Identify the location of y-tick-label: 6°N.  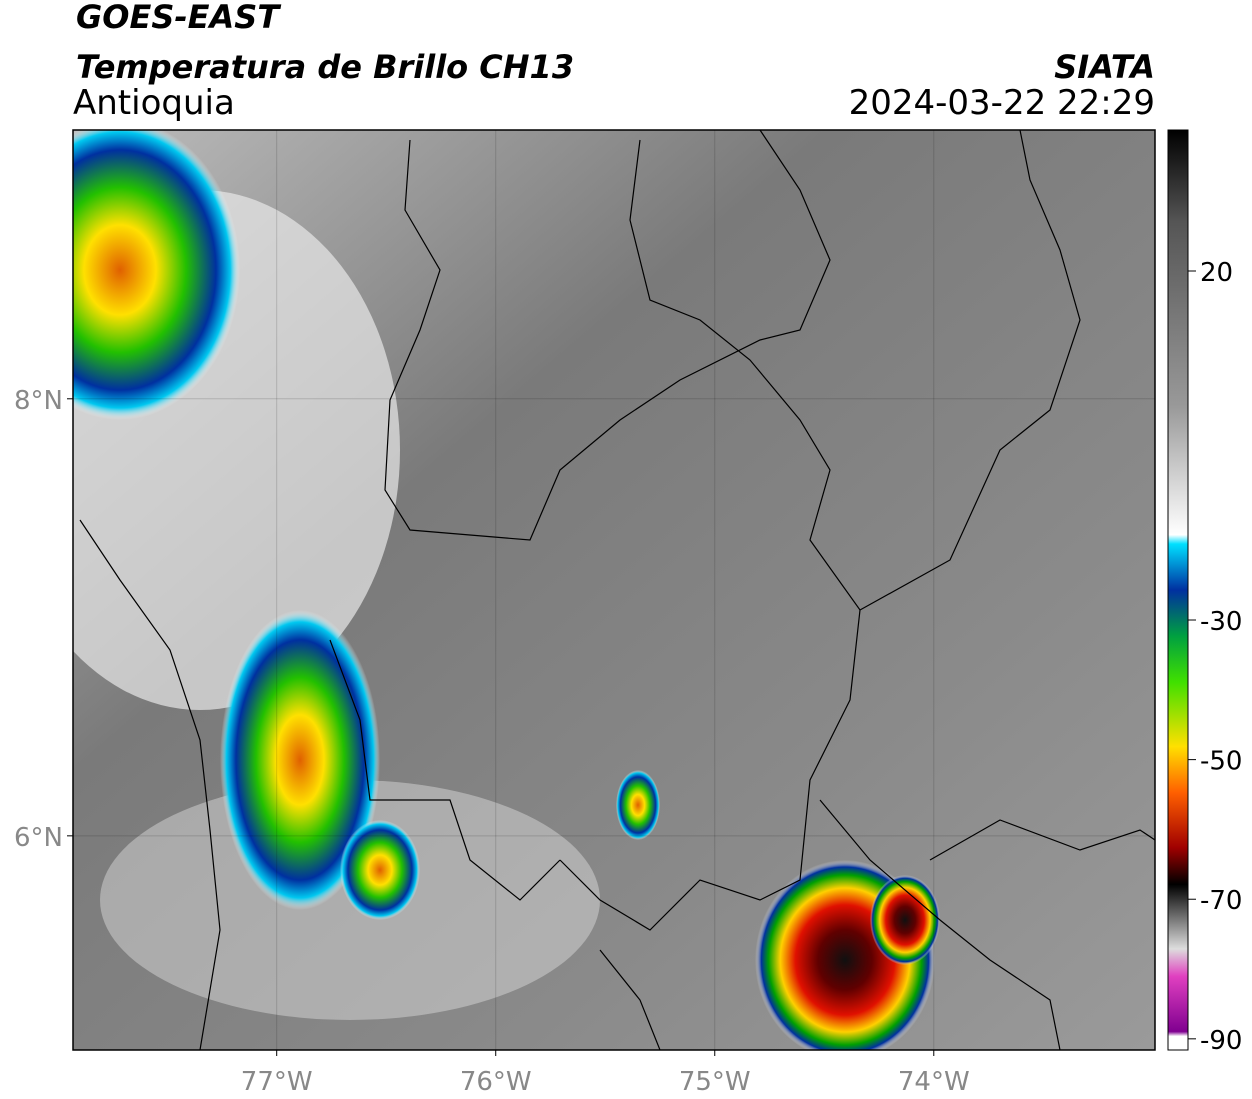
(38, 838).